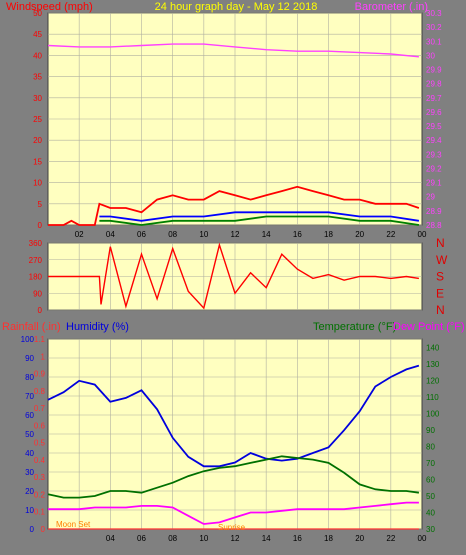 Image resolution: width=466 pixels, height=555 pixels. I want to click on barometer-tick-label: 29.6, so click(434, 112).